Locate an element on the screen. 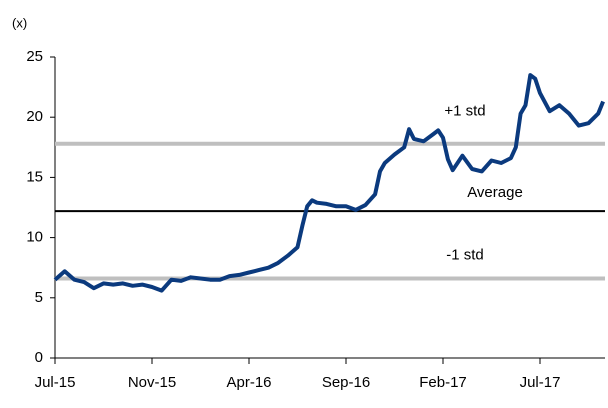 This screenshot has height=408, width=608. x-tick-label: Jul-17 is located at coordinates (540, 382).